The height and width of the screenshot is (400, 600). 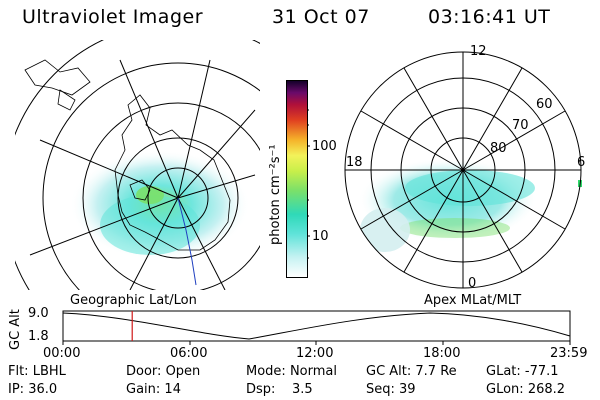 I want to click on colorbar-title: photon cm⁻²s⁻¹, so click(x=275, y=194).